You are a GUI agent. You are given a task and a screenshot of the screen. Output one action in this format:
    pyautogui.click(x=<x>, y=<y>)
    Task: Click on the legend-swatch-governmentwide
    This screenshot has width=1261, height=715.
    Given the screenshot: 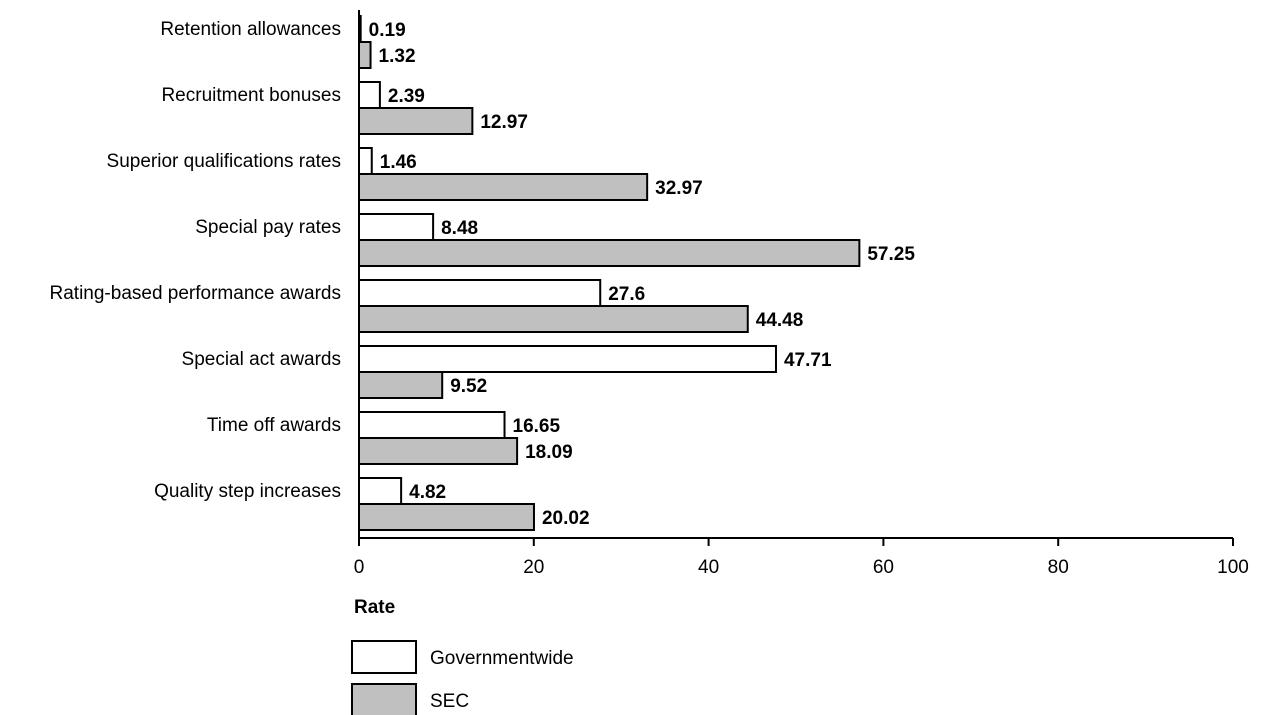 What is the action you would take?
    pyautogui.click(x=384, y=657)
    